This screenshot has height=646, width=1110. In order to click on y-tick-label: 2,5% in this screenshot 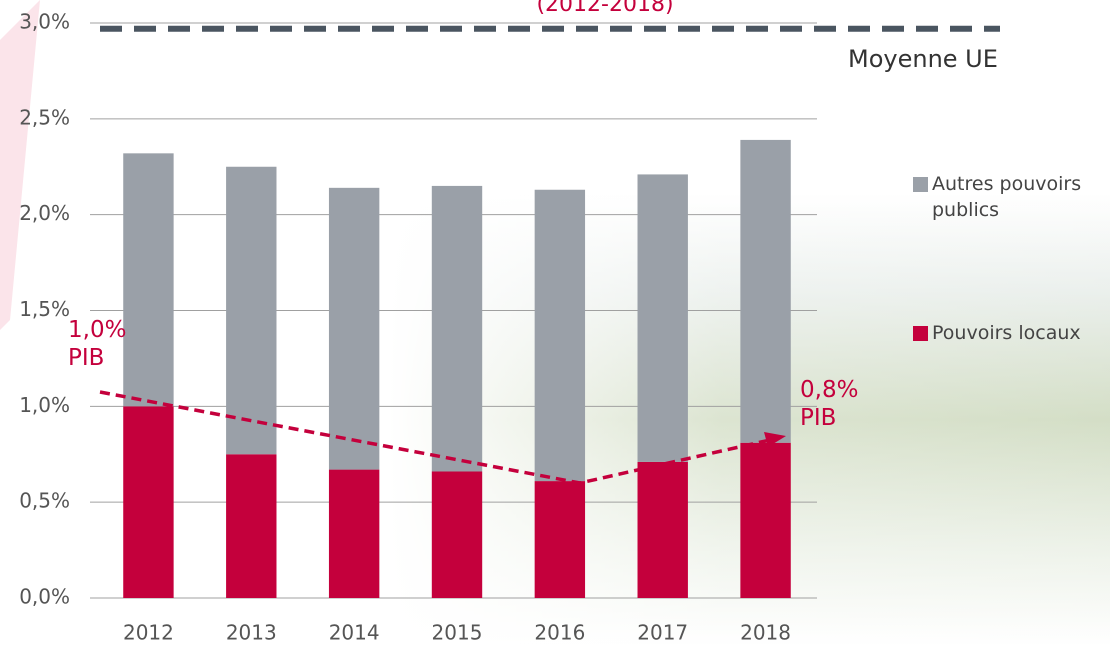, I will do `click(44, 117)`.